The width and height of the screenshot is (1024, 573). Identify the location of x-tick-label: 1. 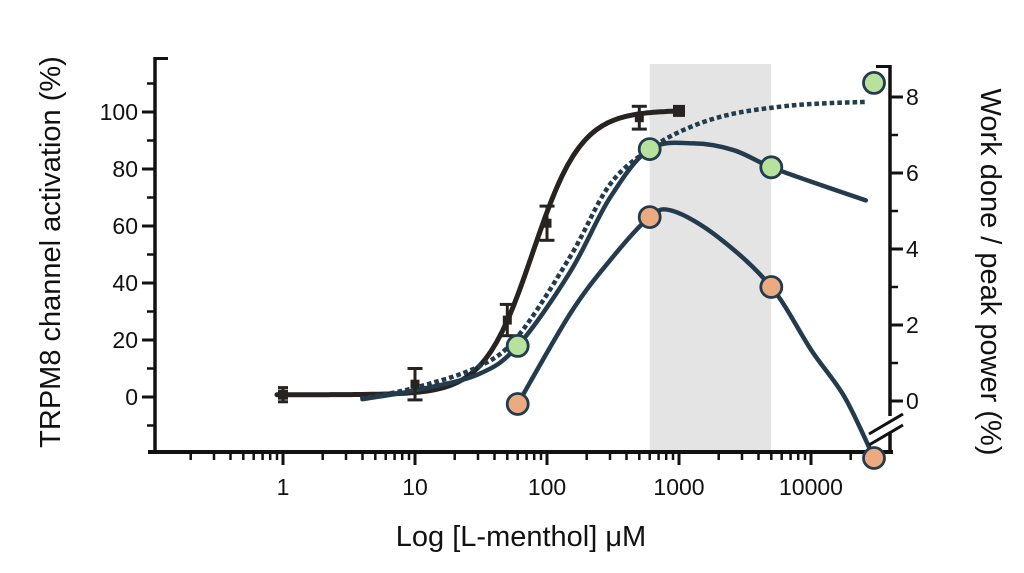
(283, 487).